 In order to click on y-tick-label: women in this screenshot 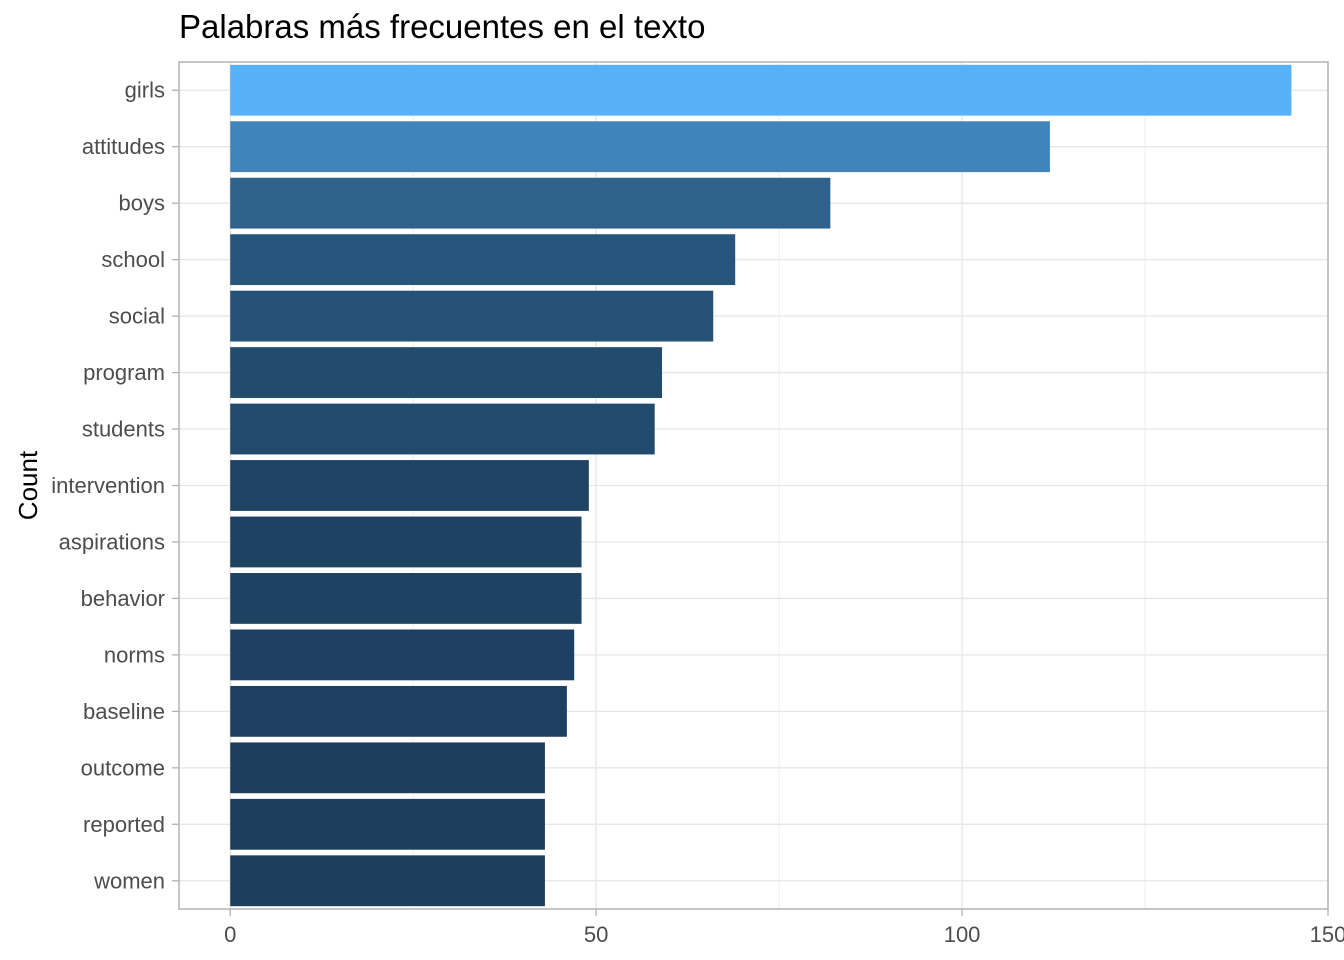, I will do `click(129, 880)`.